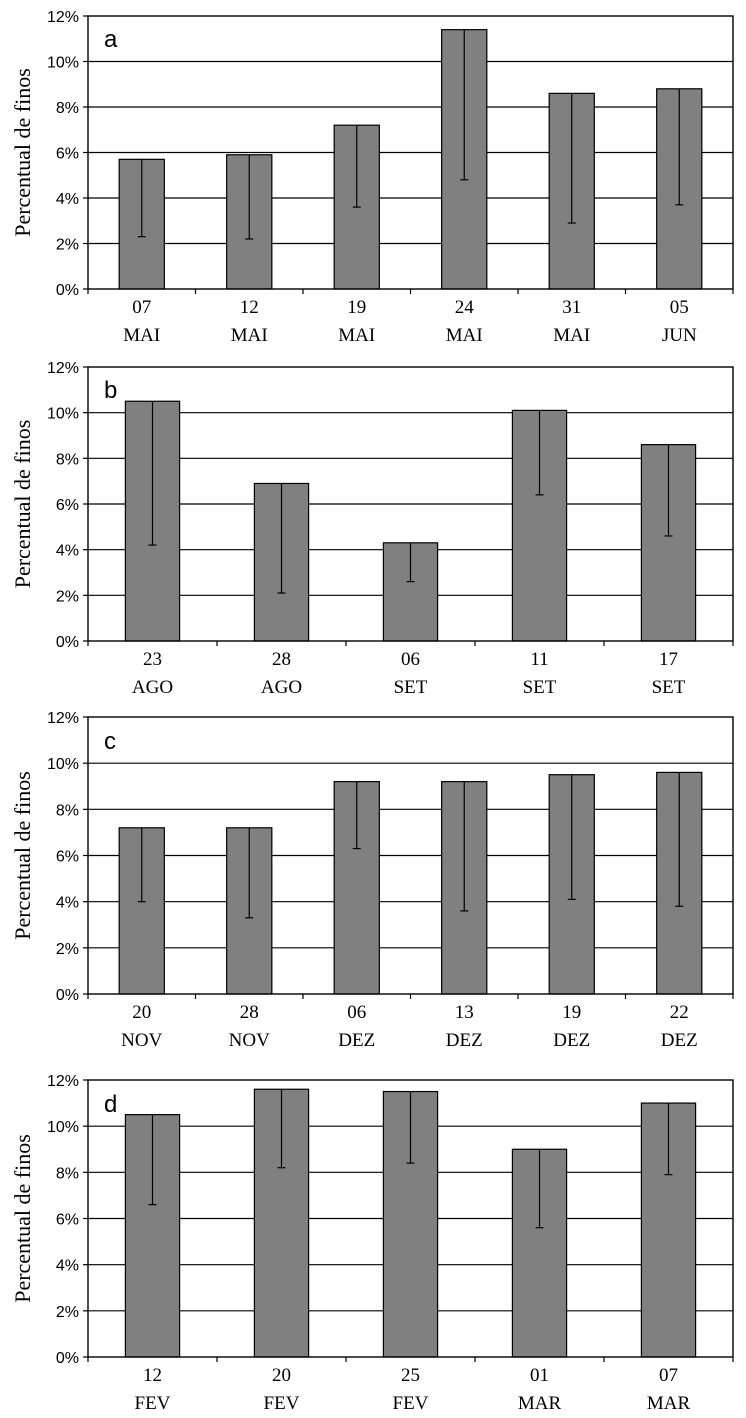 This screenshot has width=746, height=1418. Describe the element at coordinates (410, 1375) in the screenshot. I see `x-tick-label-day: 25` at that location.